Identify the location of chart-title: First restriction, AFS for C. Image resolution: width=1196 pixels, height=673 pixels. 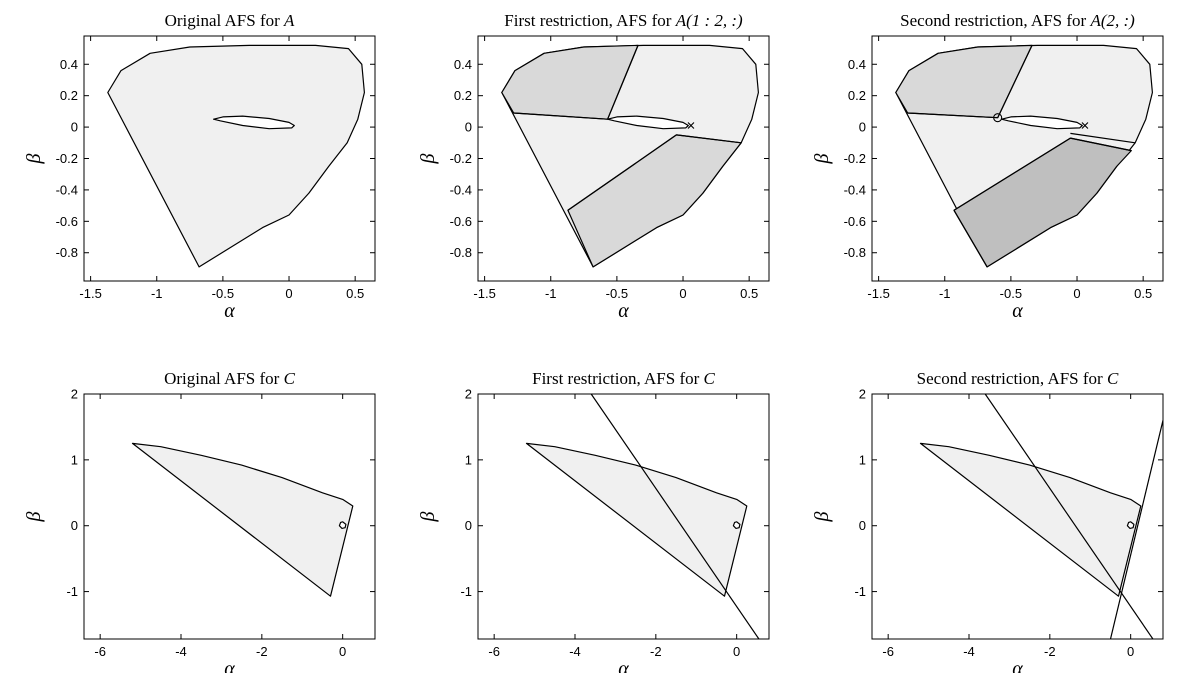
(623, 378).